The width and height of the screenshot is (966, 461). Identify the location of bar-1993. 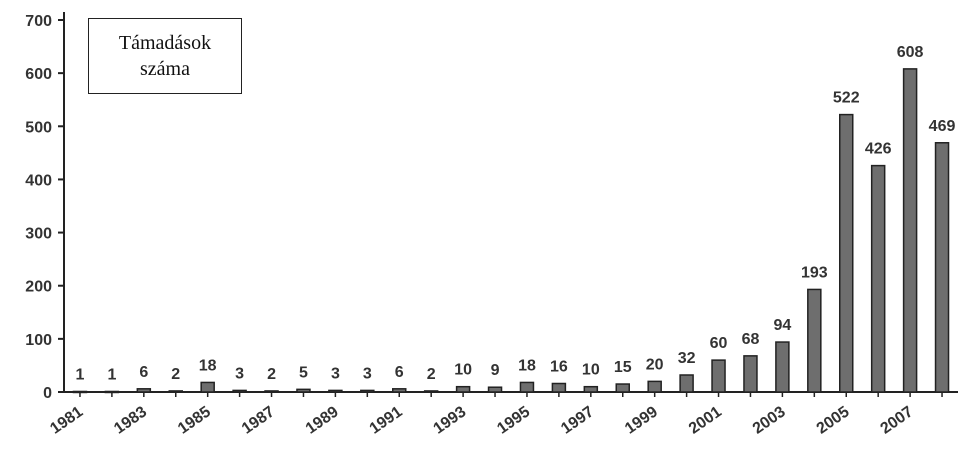
(463, 389).